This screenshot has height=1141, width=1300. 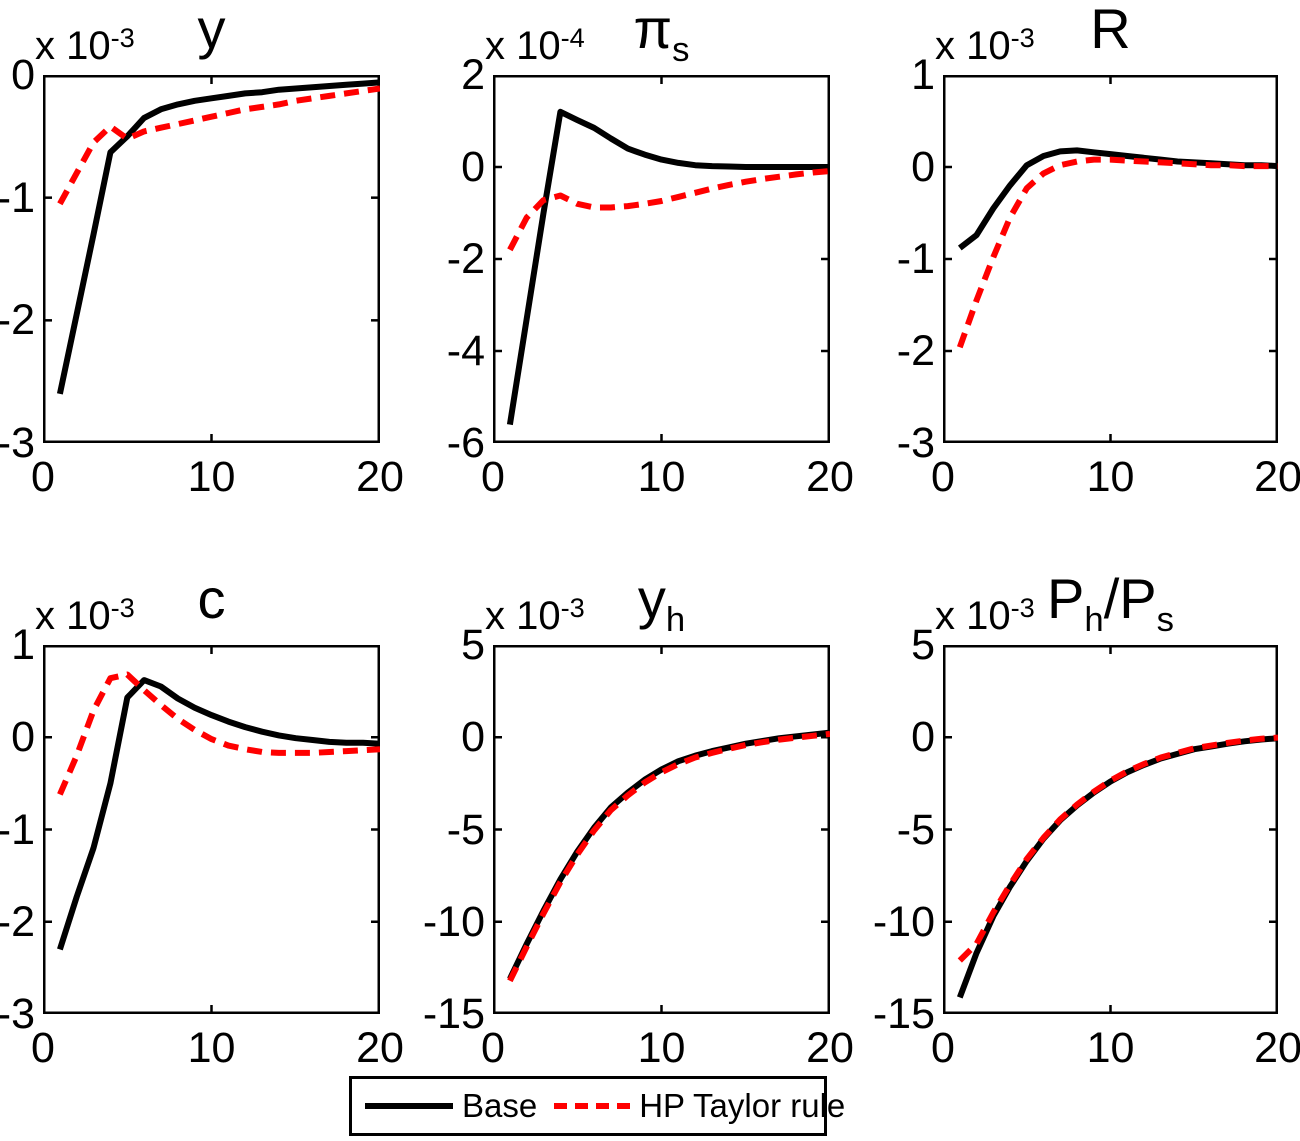 What do you see at coordinates (985, 614) in the screenshot?
I see `subplot-P_h/P_s-scale-label: x 10-3` at bounding box center [985, 614].